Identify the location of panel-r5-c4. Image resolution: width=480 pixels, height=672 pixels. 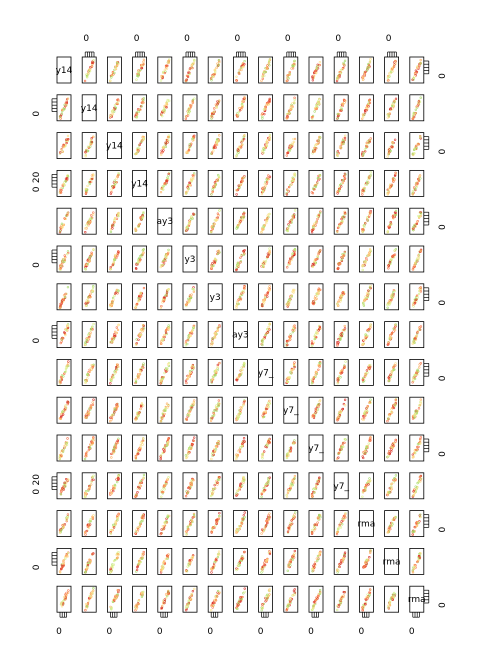
(165, 259).